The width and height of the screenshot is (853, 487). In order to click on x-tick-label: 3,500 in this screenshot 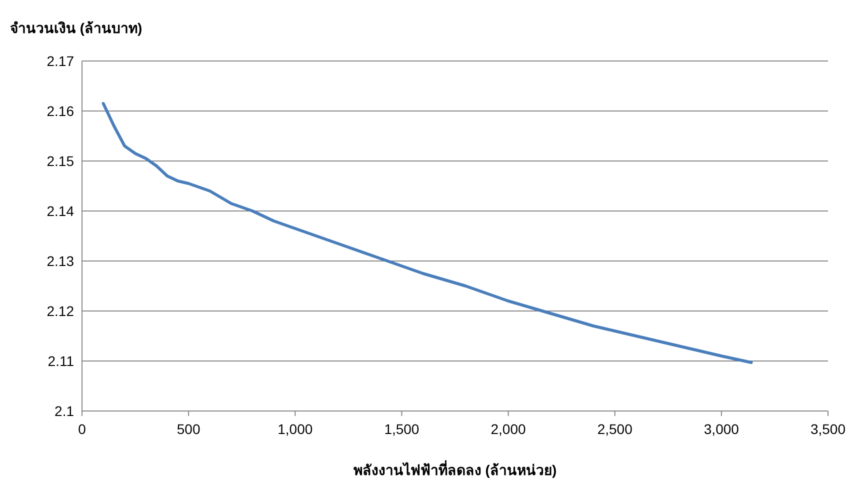, I will do `click(828, 429)`.